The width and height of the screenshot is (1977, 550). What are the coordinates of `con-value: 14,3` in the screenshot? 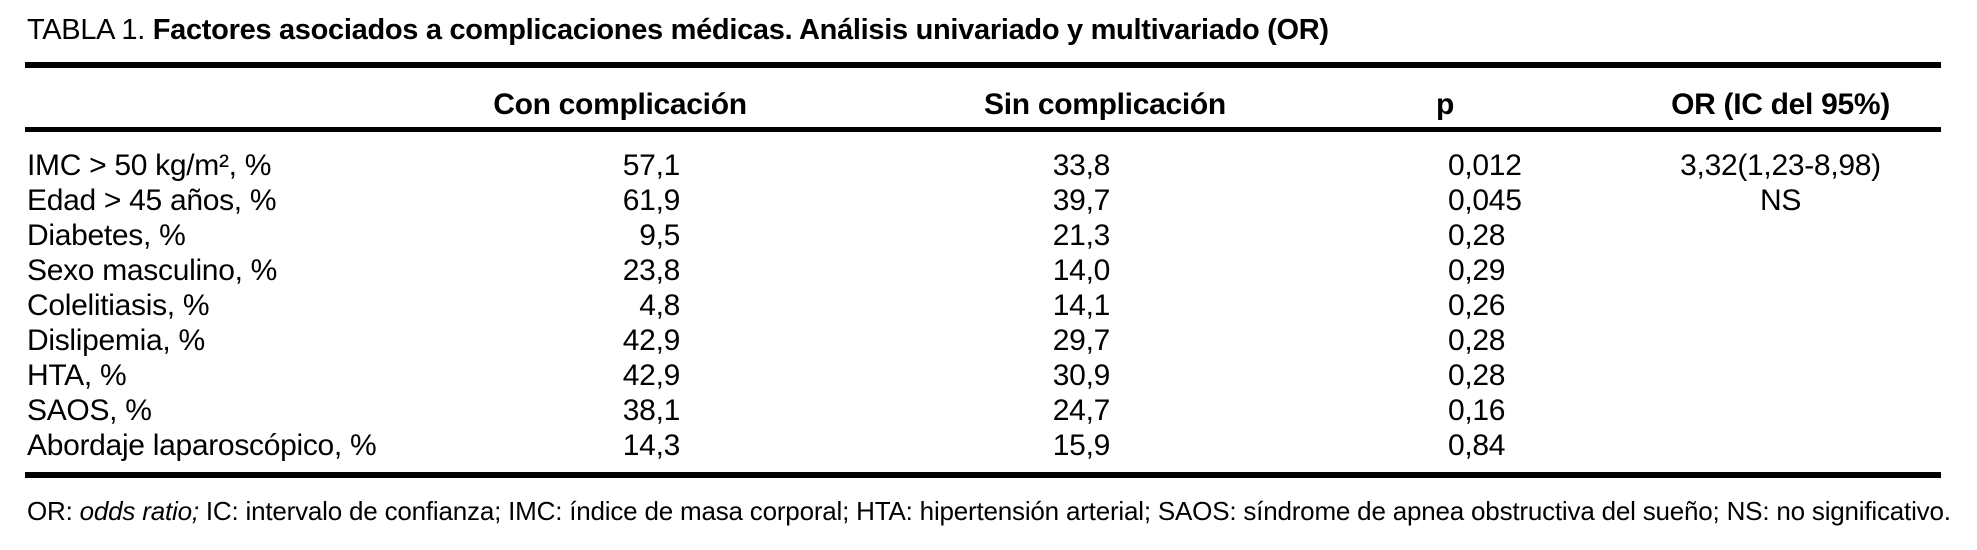 It's located at (651, 445).